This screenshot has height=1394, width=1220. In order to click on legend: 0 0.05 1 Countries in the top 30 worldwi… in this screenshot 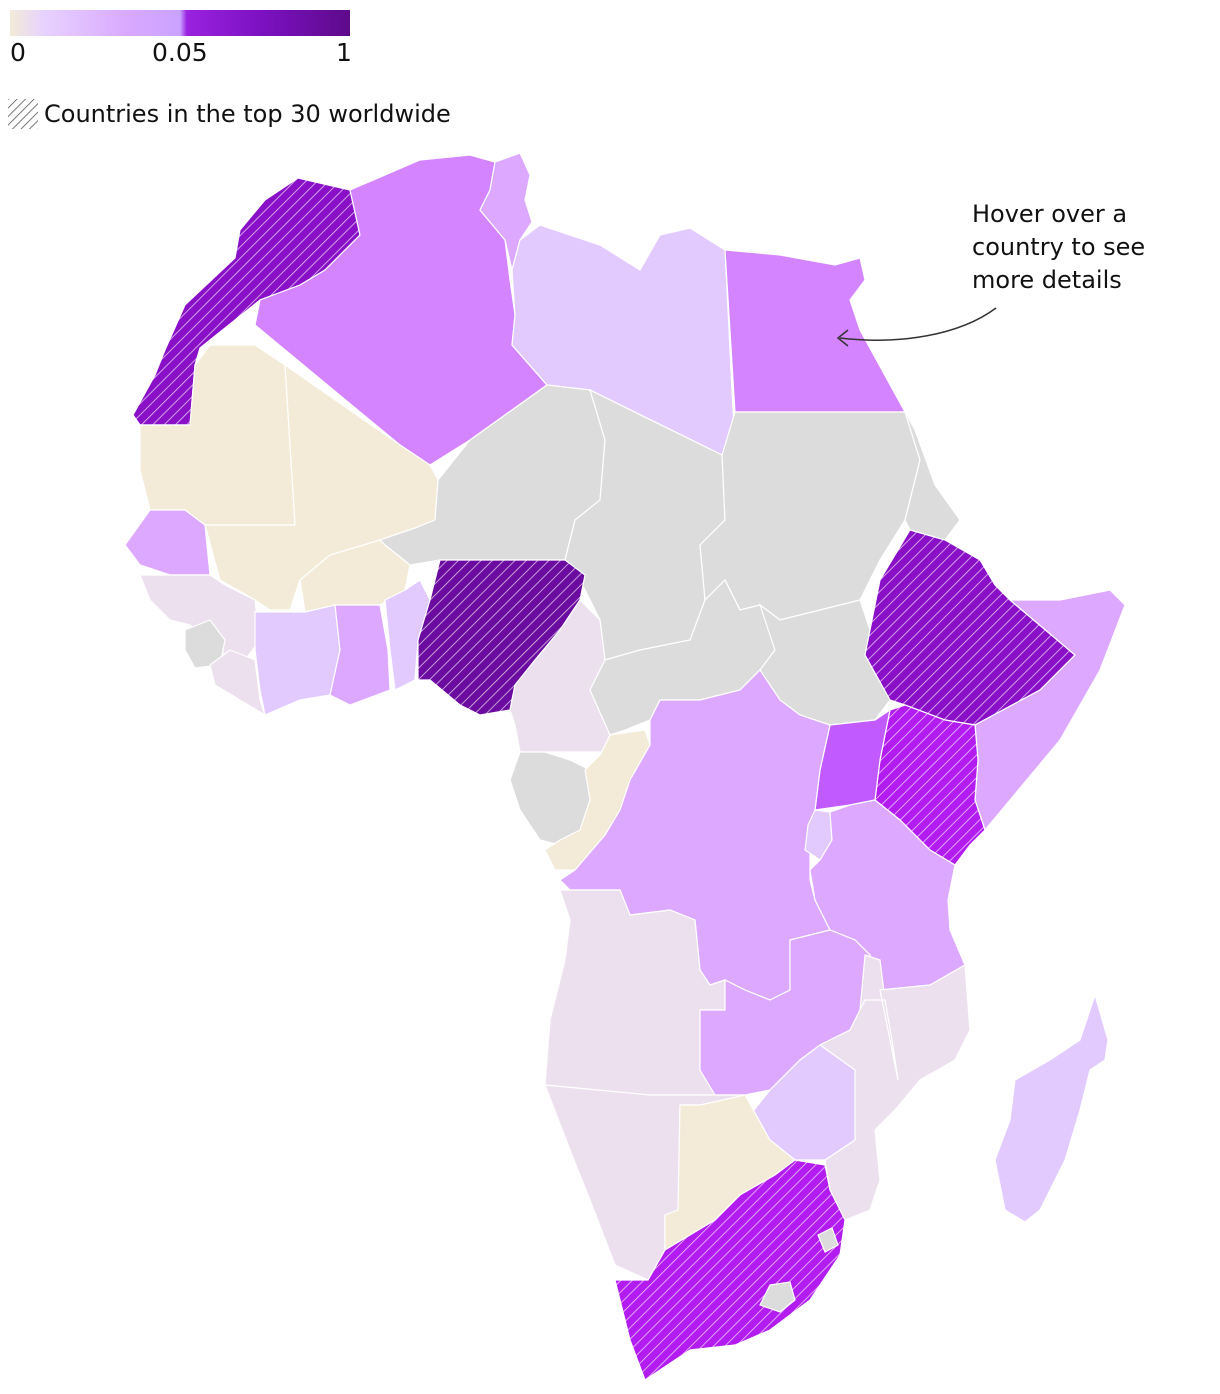, I will do `click(238, 73)`.